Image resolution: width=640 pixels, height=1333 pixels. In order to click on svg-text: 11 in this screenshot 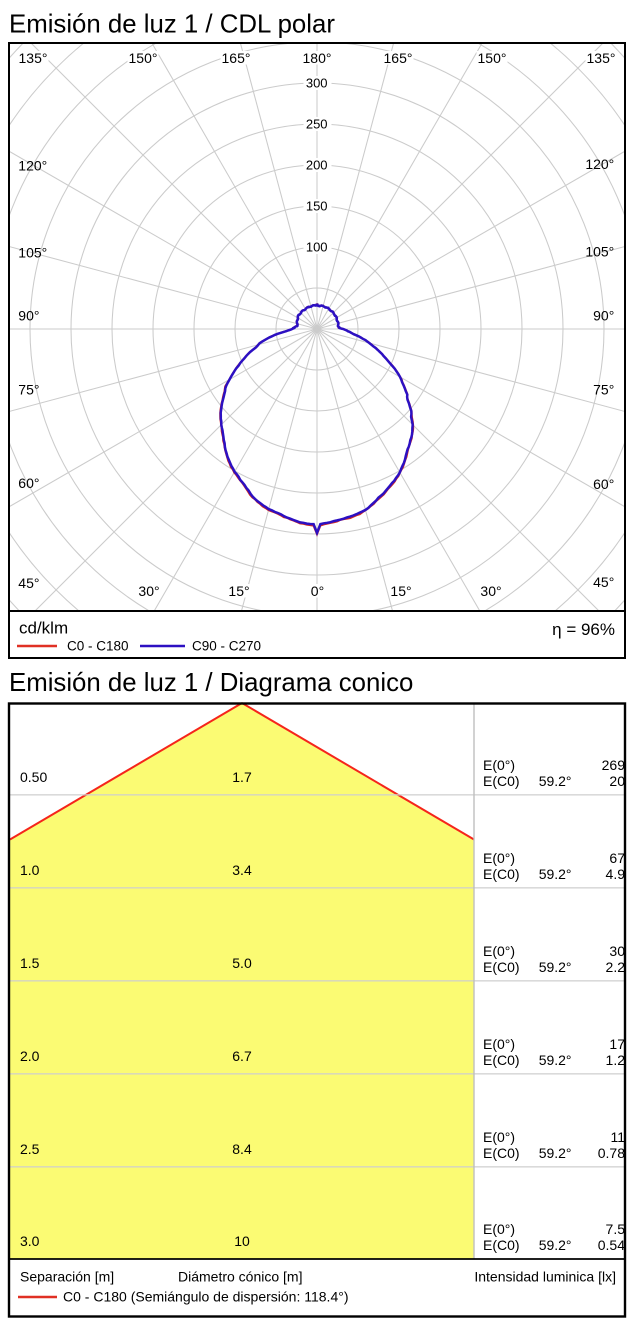, I will do `click(617, 1137)`.